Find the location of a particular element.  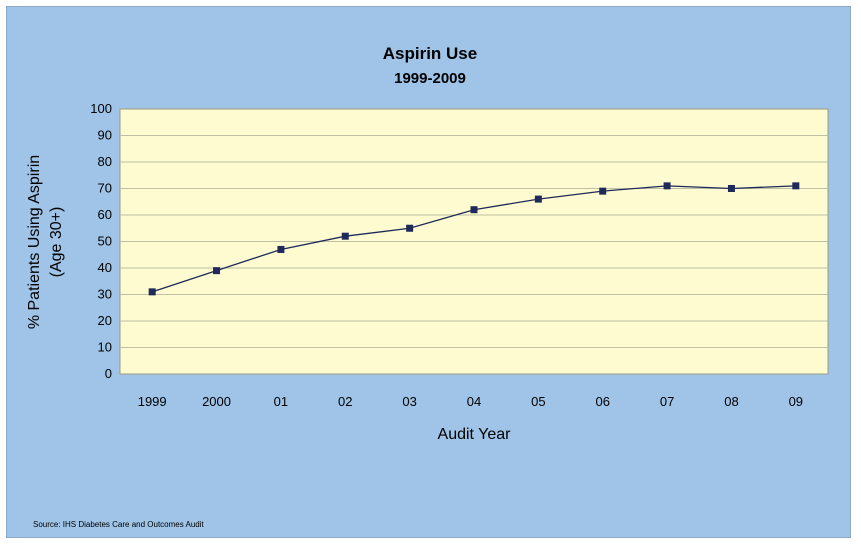

x-tick-label: 06 is located at coordinates (602, 401).